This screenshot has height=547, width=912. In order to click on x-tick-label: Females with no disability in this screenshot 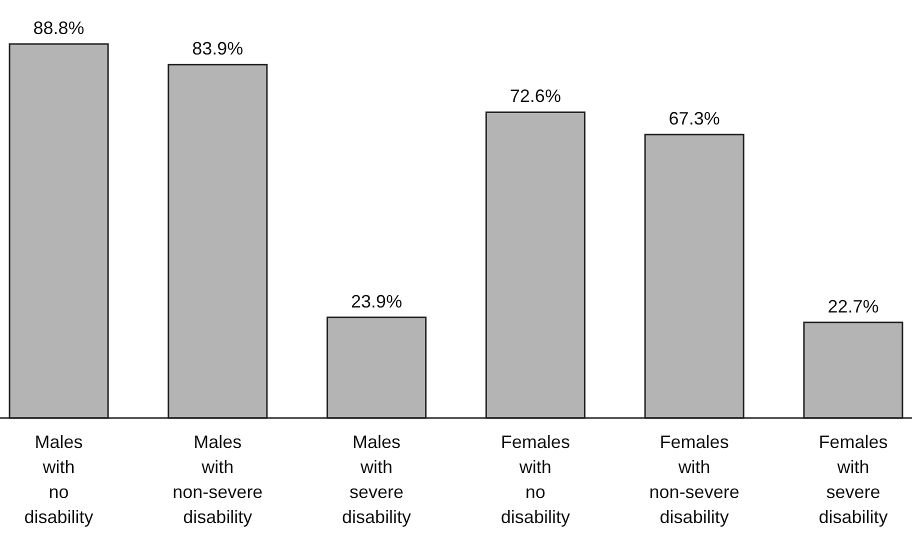, I will do `click(535, 479)`.